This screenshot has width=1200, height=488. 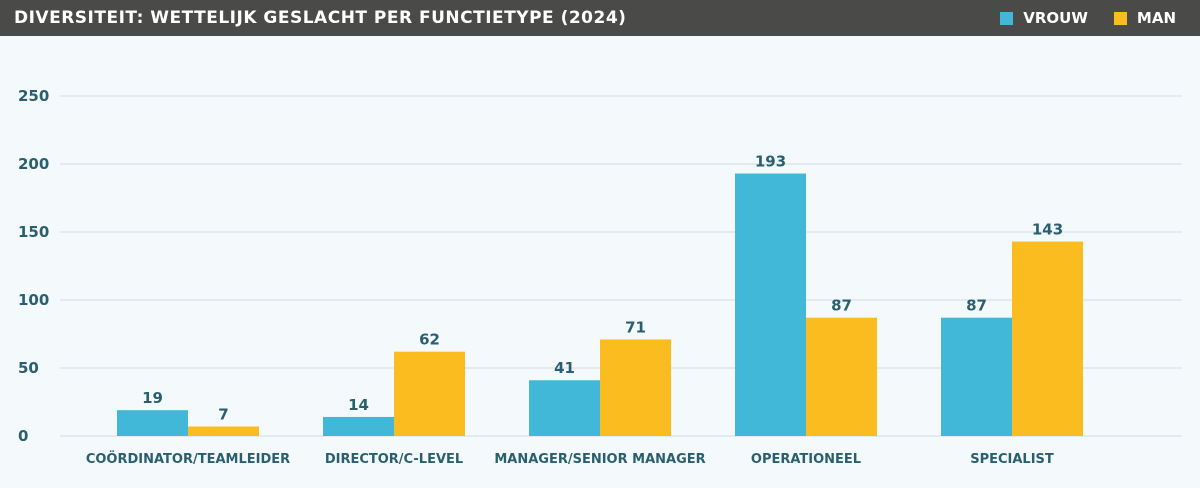 I want to click on data-label-man-5: 143, so click(x=1047, y=230).